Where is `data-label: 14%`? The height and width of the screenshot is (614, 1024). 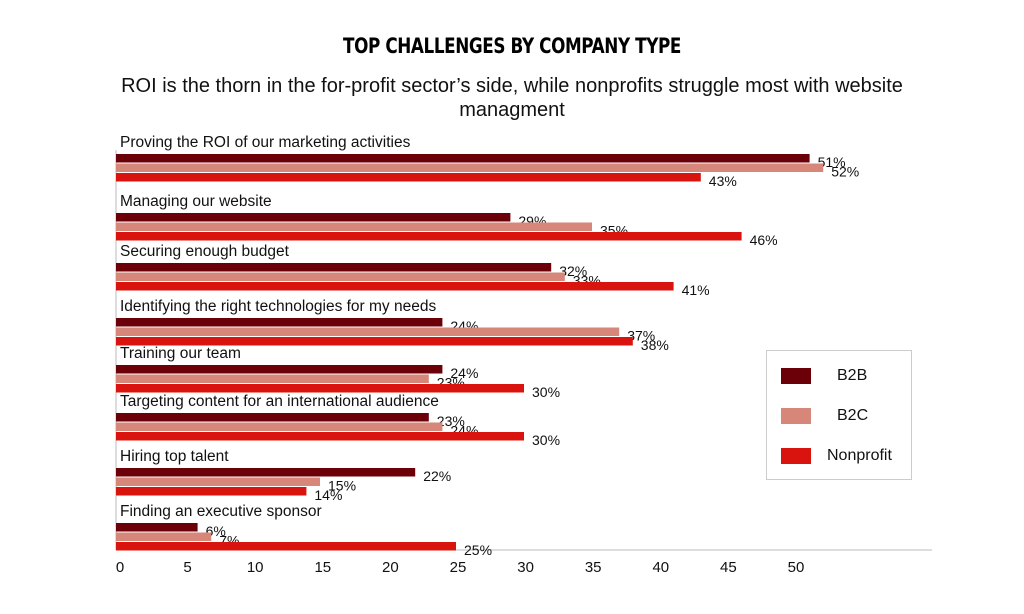 data-label: 14% is located at coordinates (328, 495).